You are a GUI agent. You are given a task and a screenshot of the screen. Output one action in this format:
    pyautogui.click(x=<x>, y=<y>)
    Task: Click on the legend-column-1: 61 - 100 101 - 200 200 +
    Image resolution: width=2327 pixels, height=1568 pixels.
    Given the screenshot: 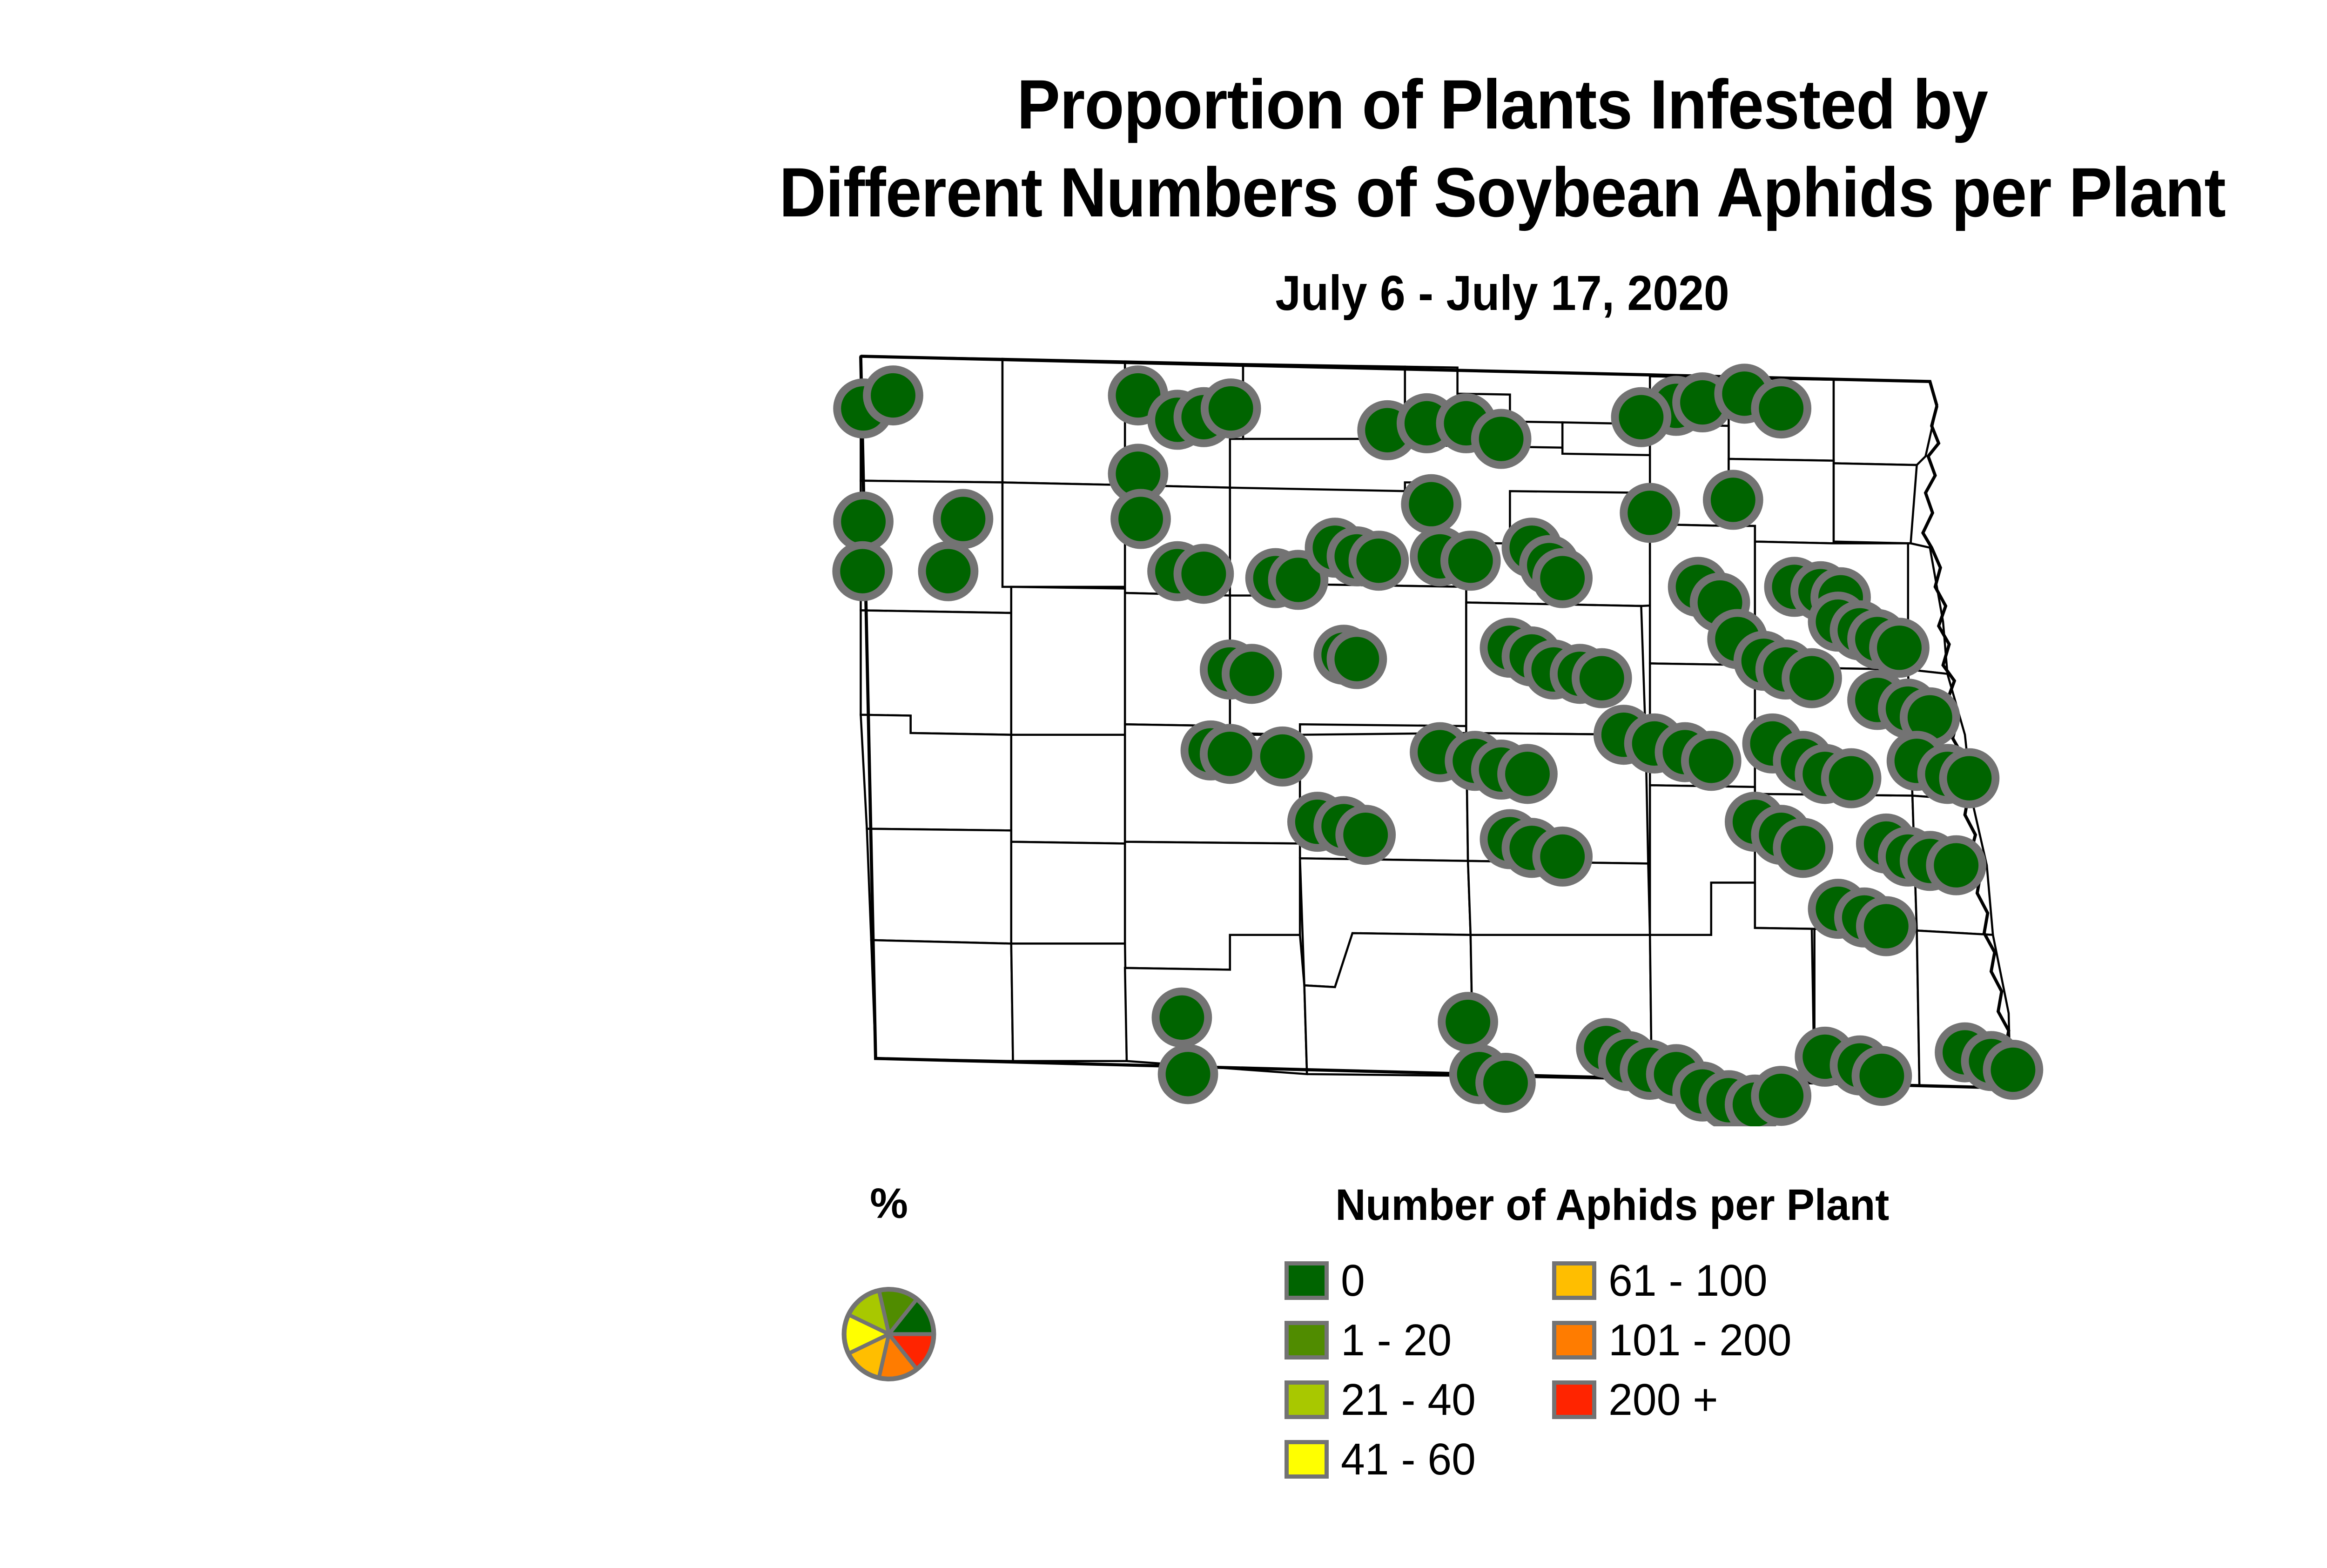 What is the action you would take?
    pyautogui.click(x=1674, y=1369)
    